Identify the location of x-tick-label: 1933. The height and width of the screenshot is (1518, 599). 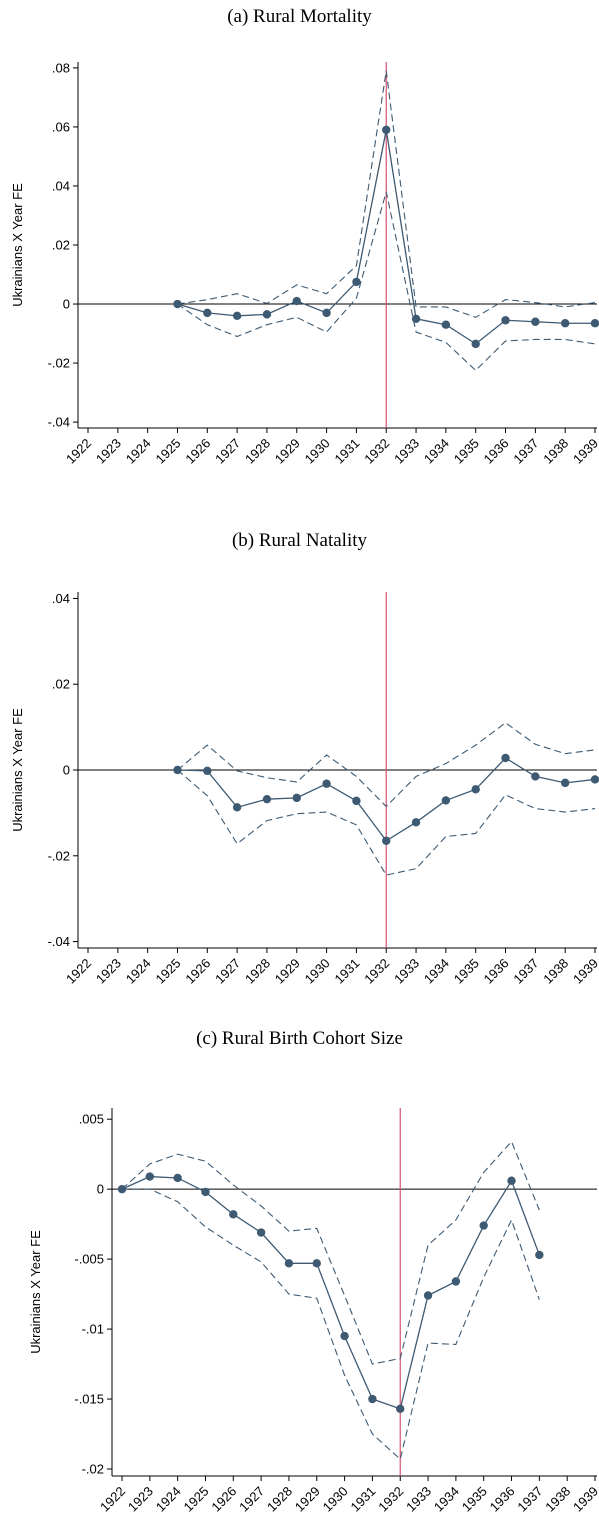
(406, 451).